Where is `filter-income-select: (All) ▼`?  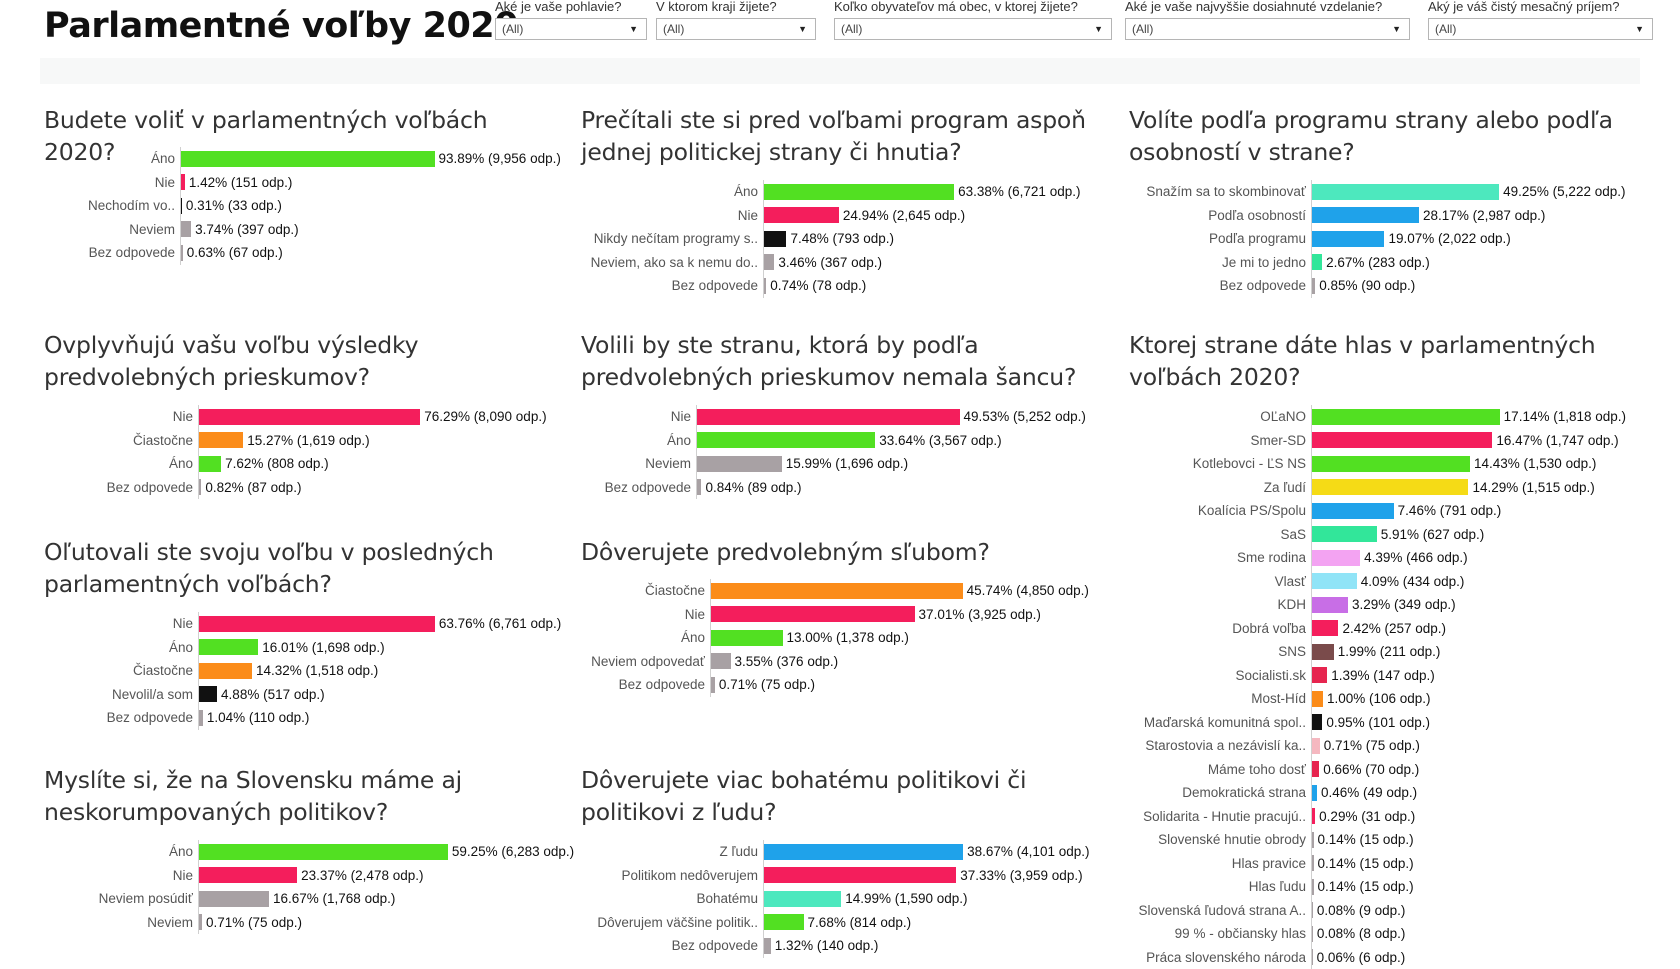 filter-income-select: (All) ▼ is located at coordinates (1540, 29).